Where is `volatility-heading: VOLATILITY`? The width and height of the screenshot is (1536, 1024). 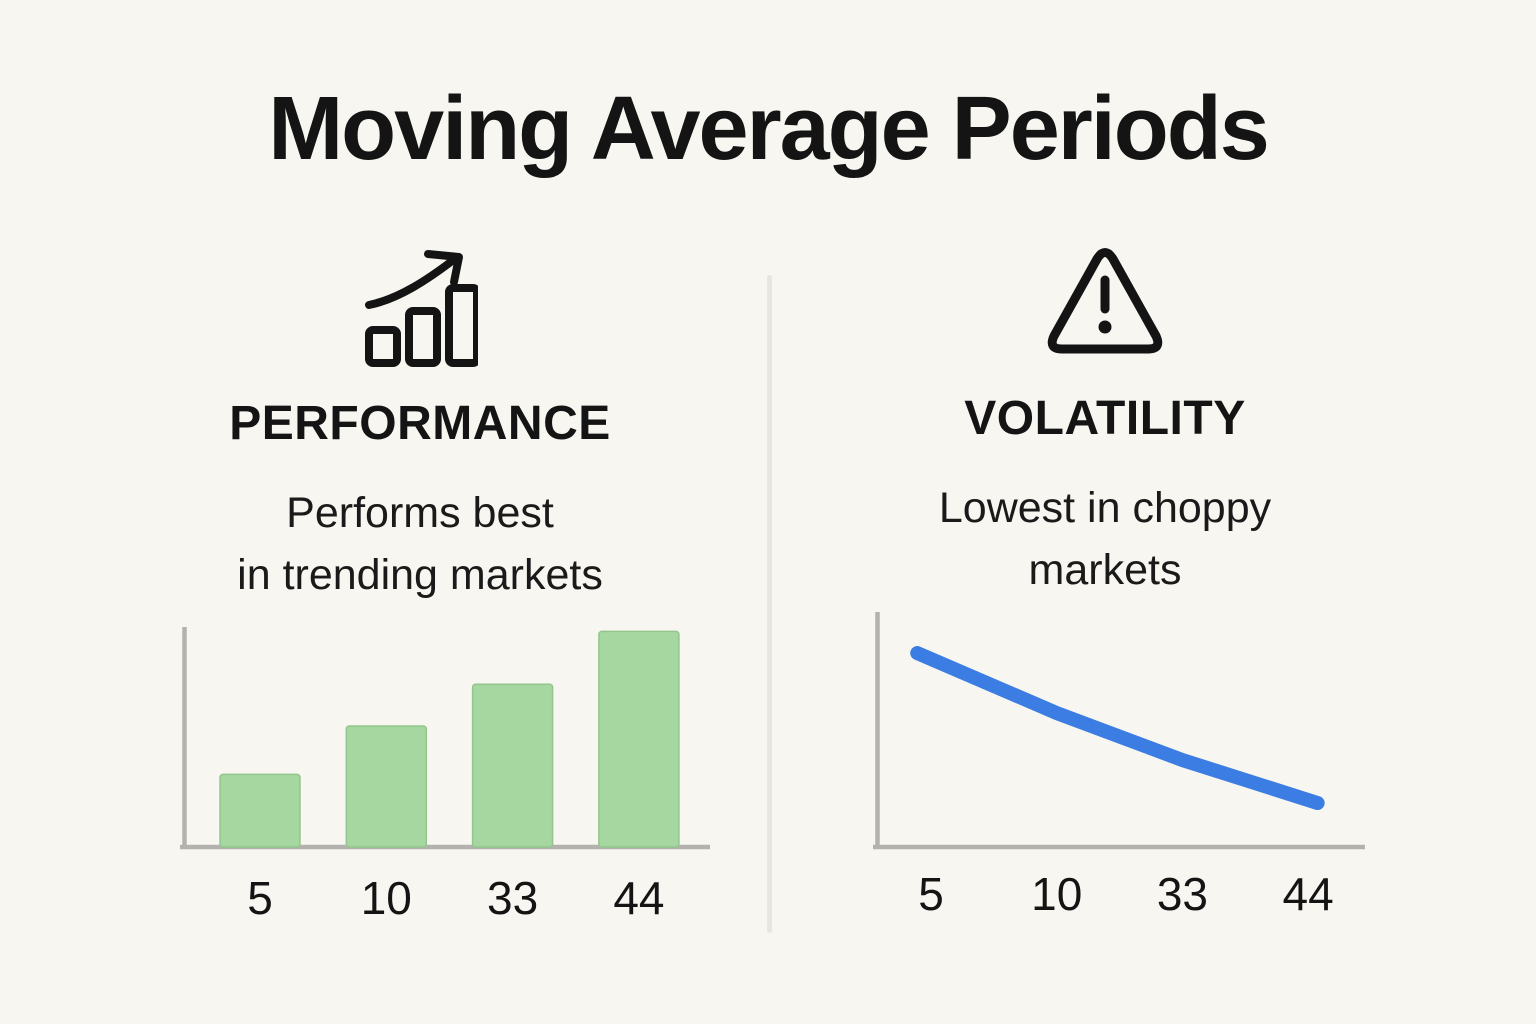
volatility-heading: VOLATILITY is located at coordinates (1105, 418).